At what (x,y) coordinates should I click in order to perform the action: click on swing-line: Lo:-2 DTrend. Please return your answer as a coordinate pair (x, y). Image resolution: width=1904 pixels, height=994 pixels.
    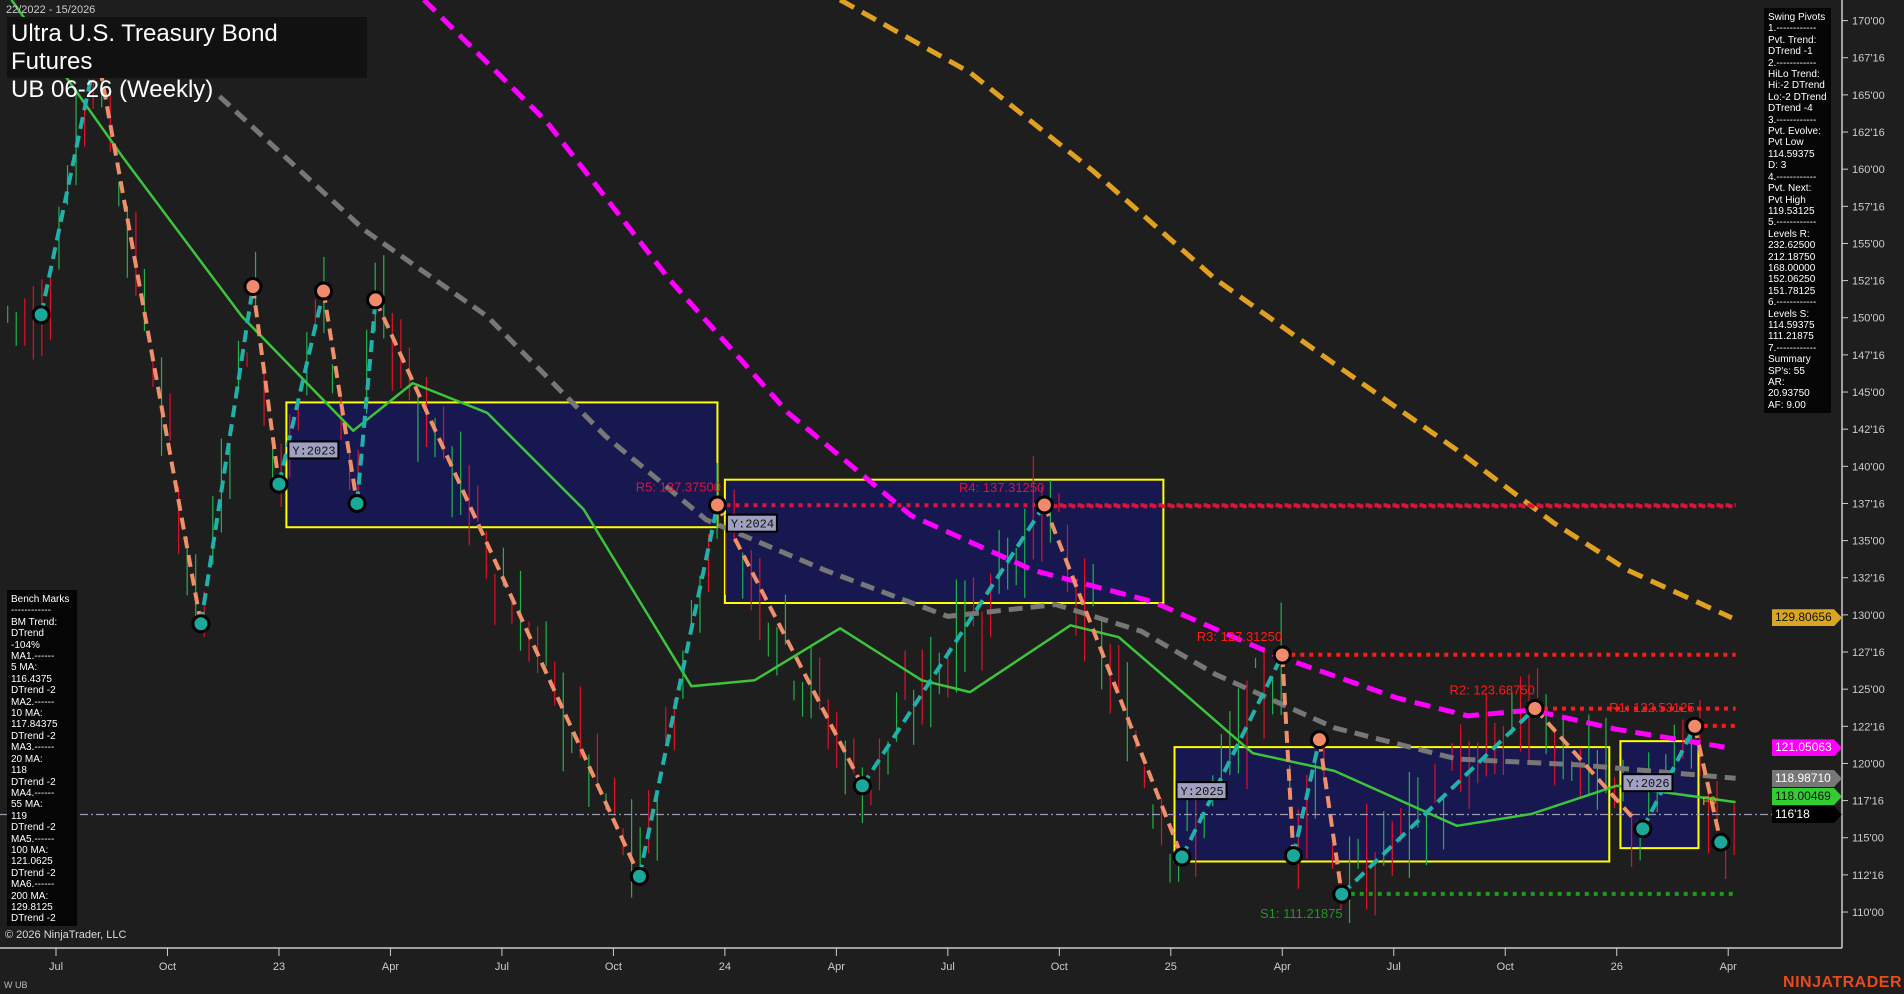
    Looking at the image, I should click on (1797, 97).